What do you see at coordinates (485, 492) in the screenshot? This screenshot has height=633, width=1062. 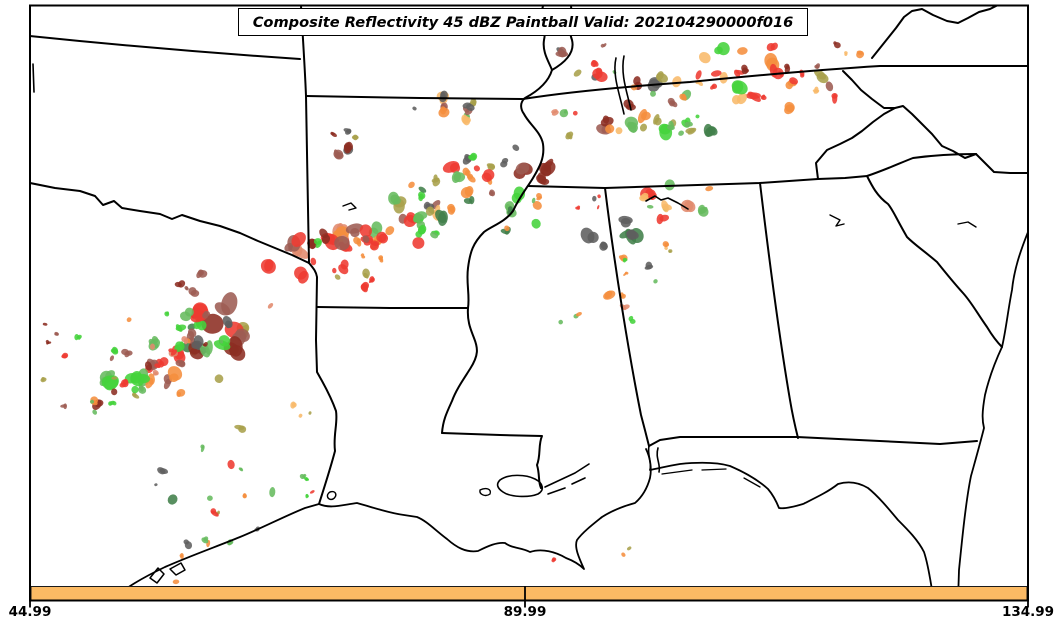 I see `small-lake-west` at bounding box center [485, 492].